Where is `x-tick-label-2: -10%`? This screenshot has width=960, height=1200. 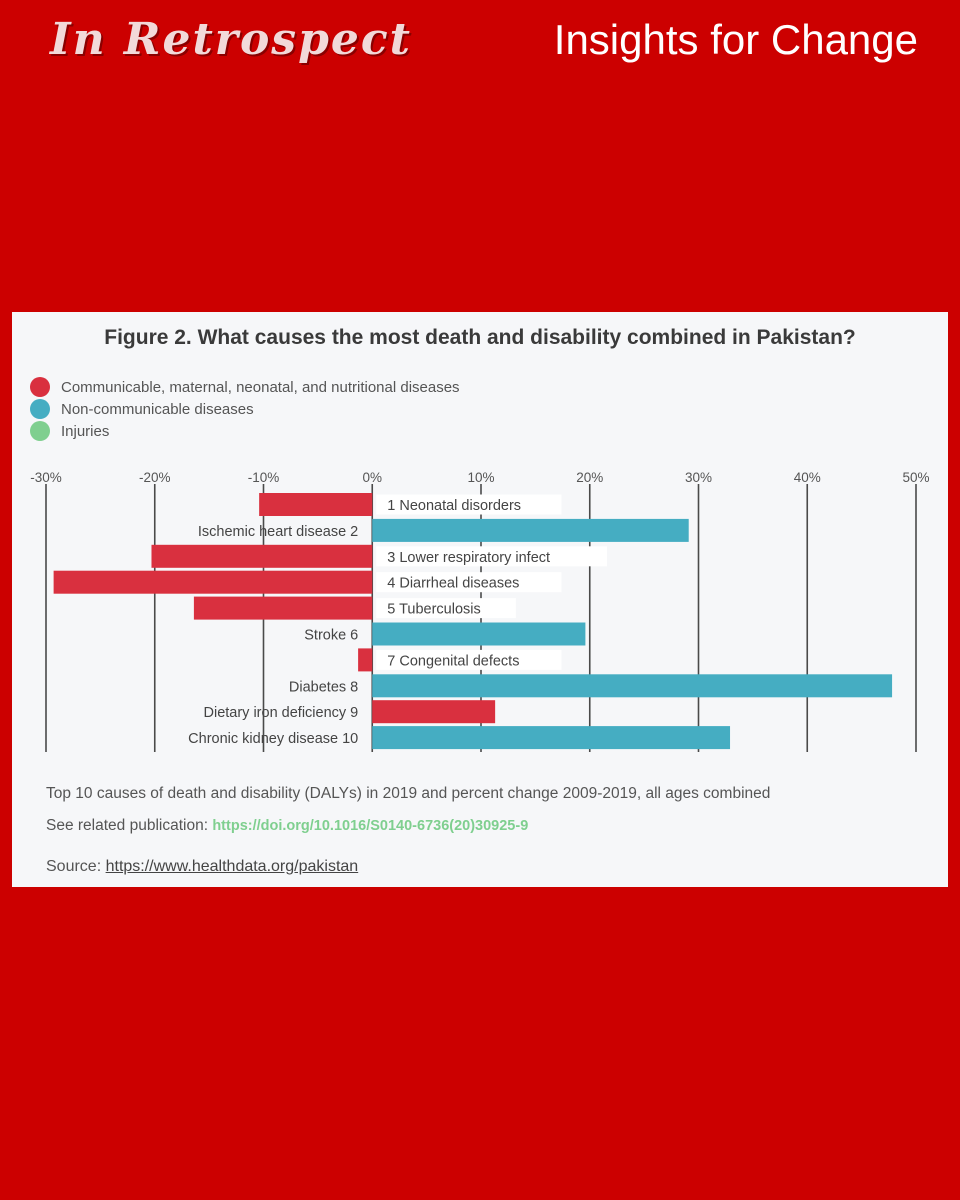 x-tick-label-2: -10% is located at coordinates (264, 477).